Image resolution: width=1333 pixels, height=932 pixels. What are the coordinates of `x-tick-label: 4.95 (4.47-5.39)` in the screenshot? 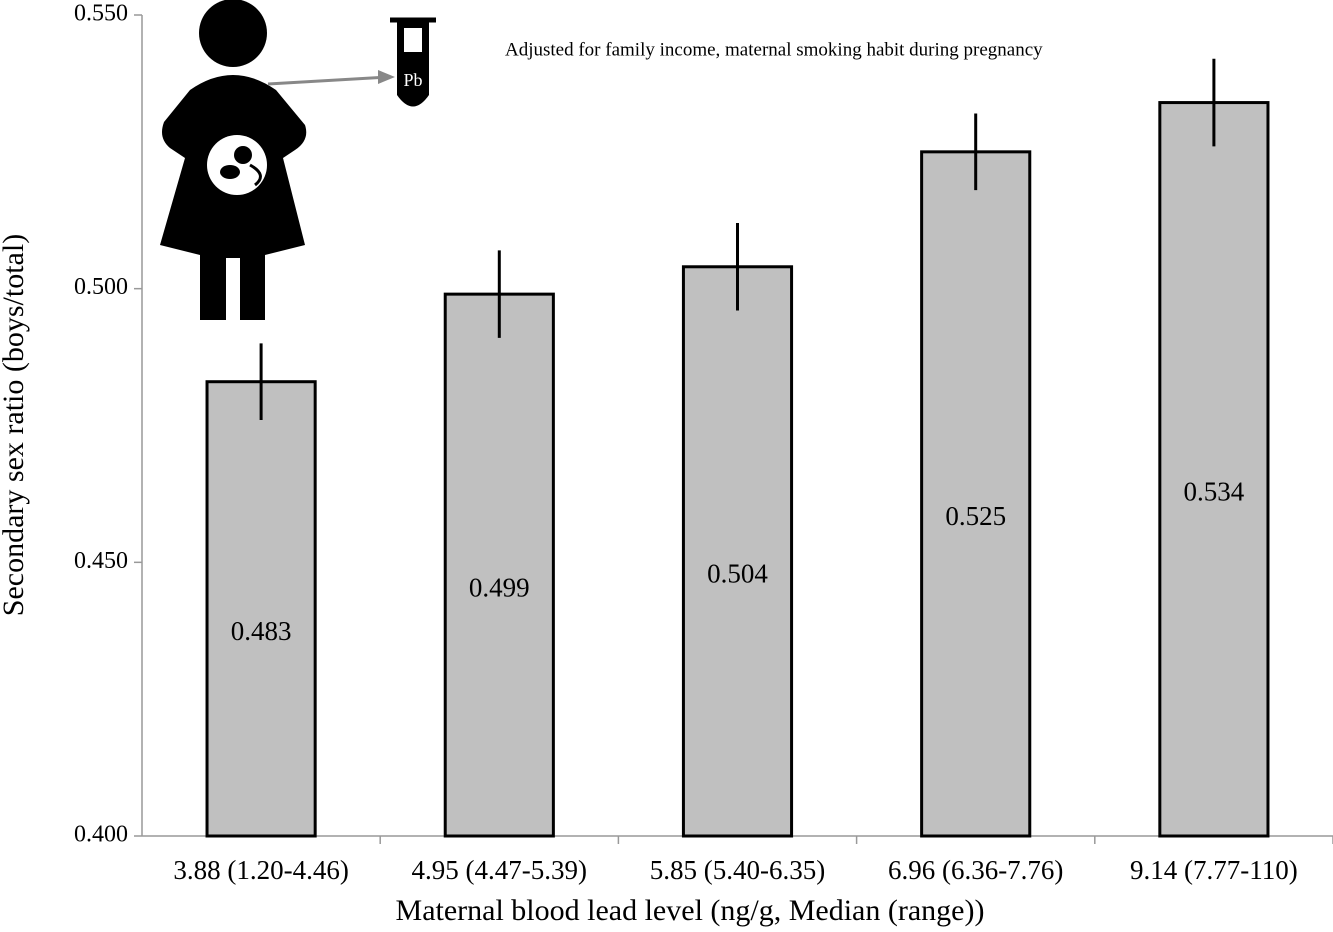 It's located at (499, 870).